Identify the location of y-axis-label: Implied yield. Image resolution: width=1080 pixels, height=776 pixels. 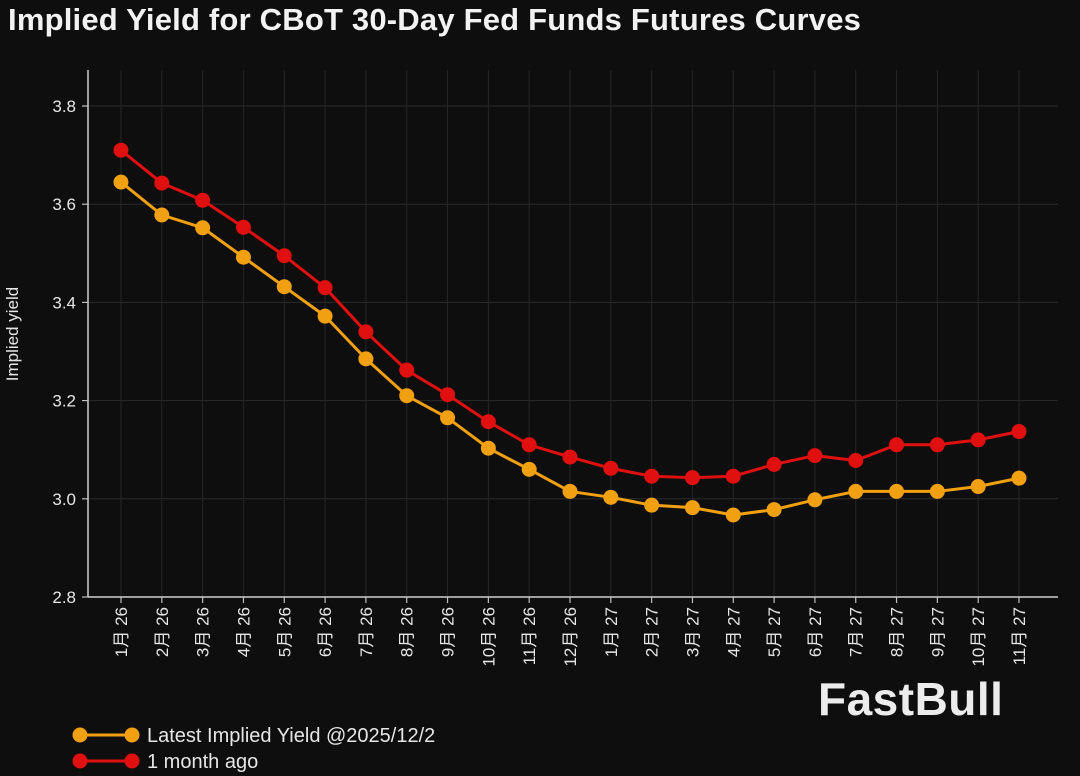
(12, 334).